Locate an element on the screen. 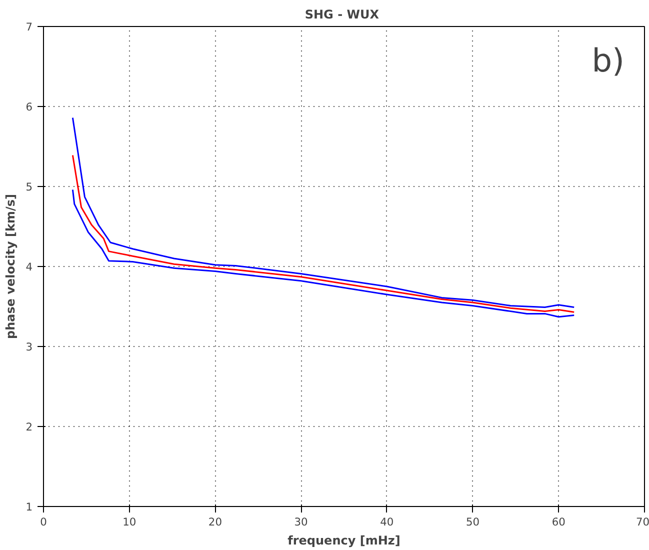 Image resolution: width=649 pixels, height=550 pixels. x-tick-label: 50 is located at coordinates (473, 522).